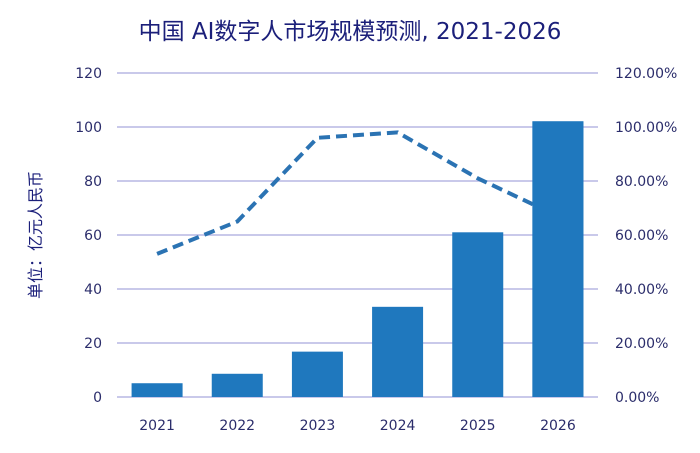 The image size is (700, 453). I want to click on x-tick-label: 2025, so click(478, 426).